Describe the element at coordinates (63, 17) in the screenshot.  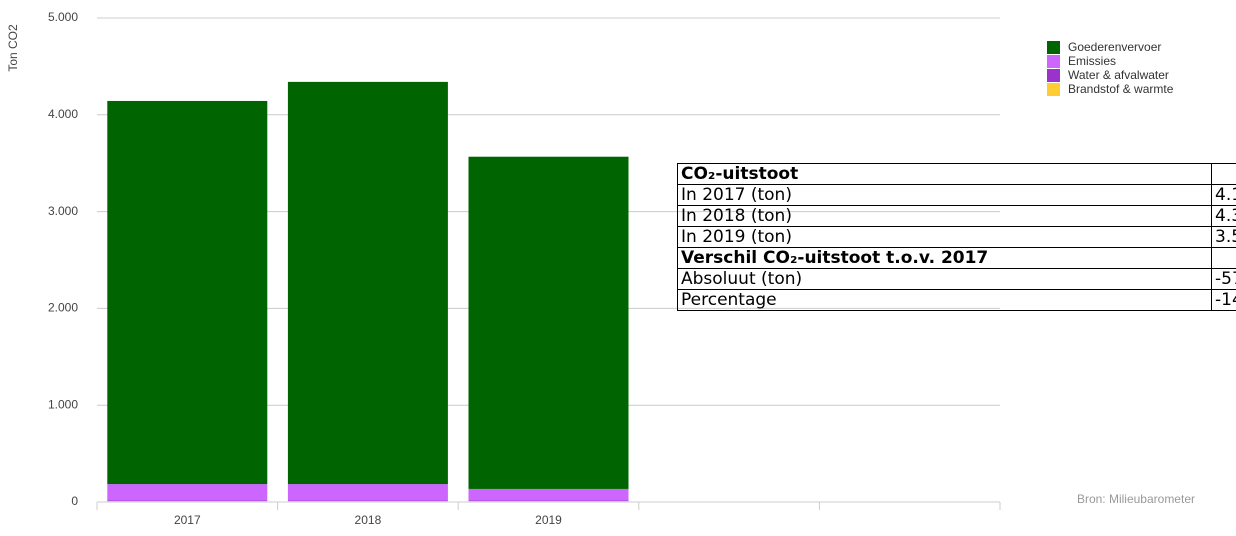
I see `y-tick-label: 5.000` at that location.